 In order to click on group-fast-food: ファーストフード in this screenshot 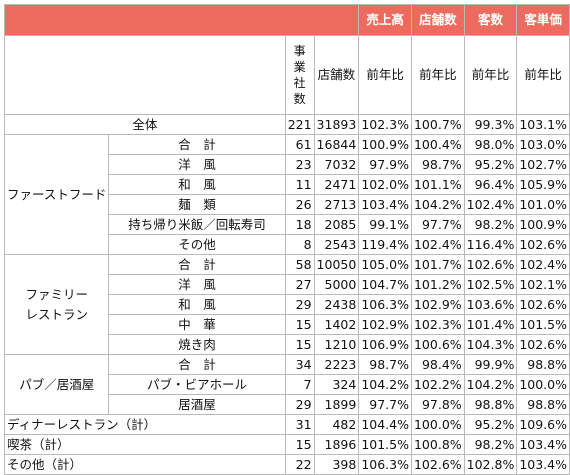, I will do `click(56, 194)`.